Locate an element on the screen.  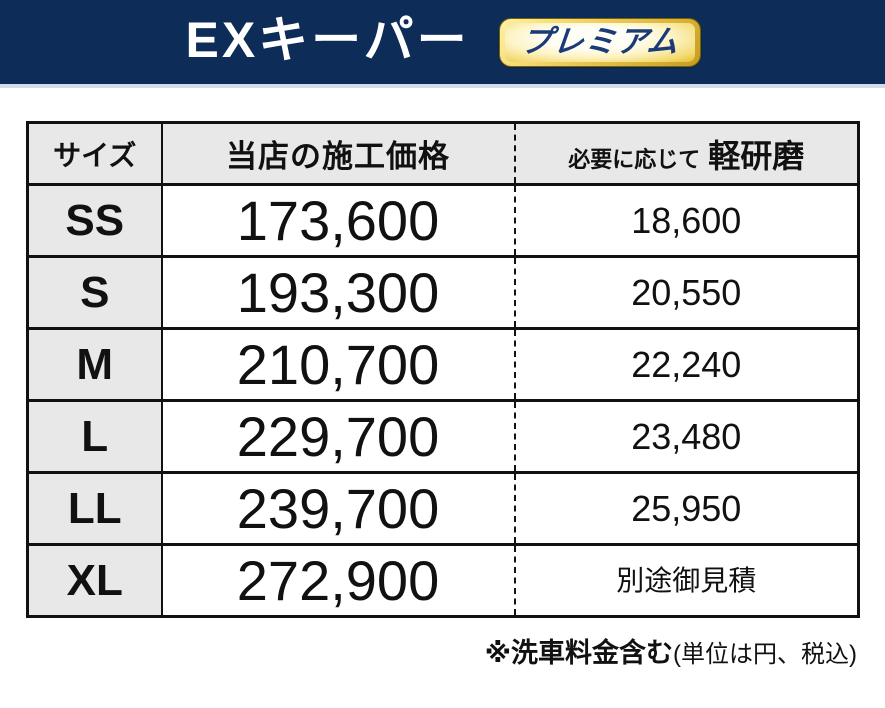
size-cell: L is located at coordinates (95, 437).